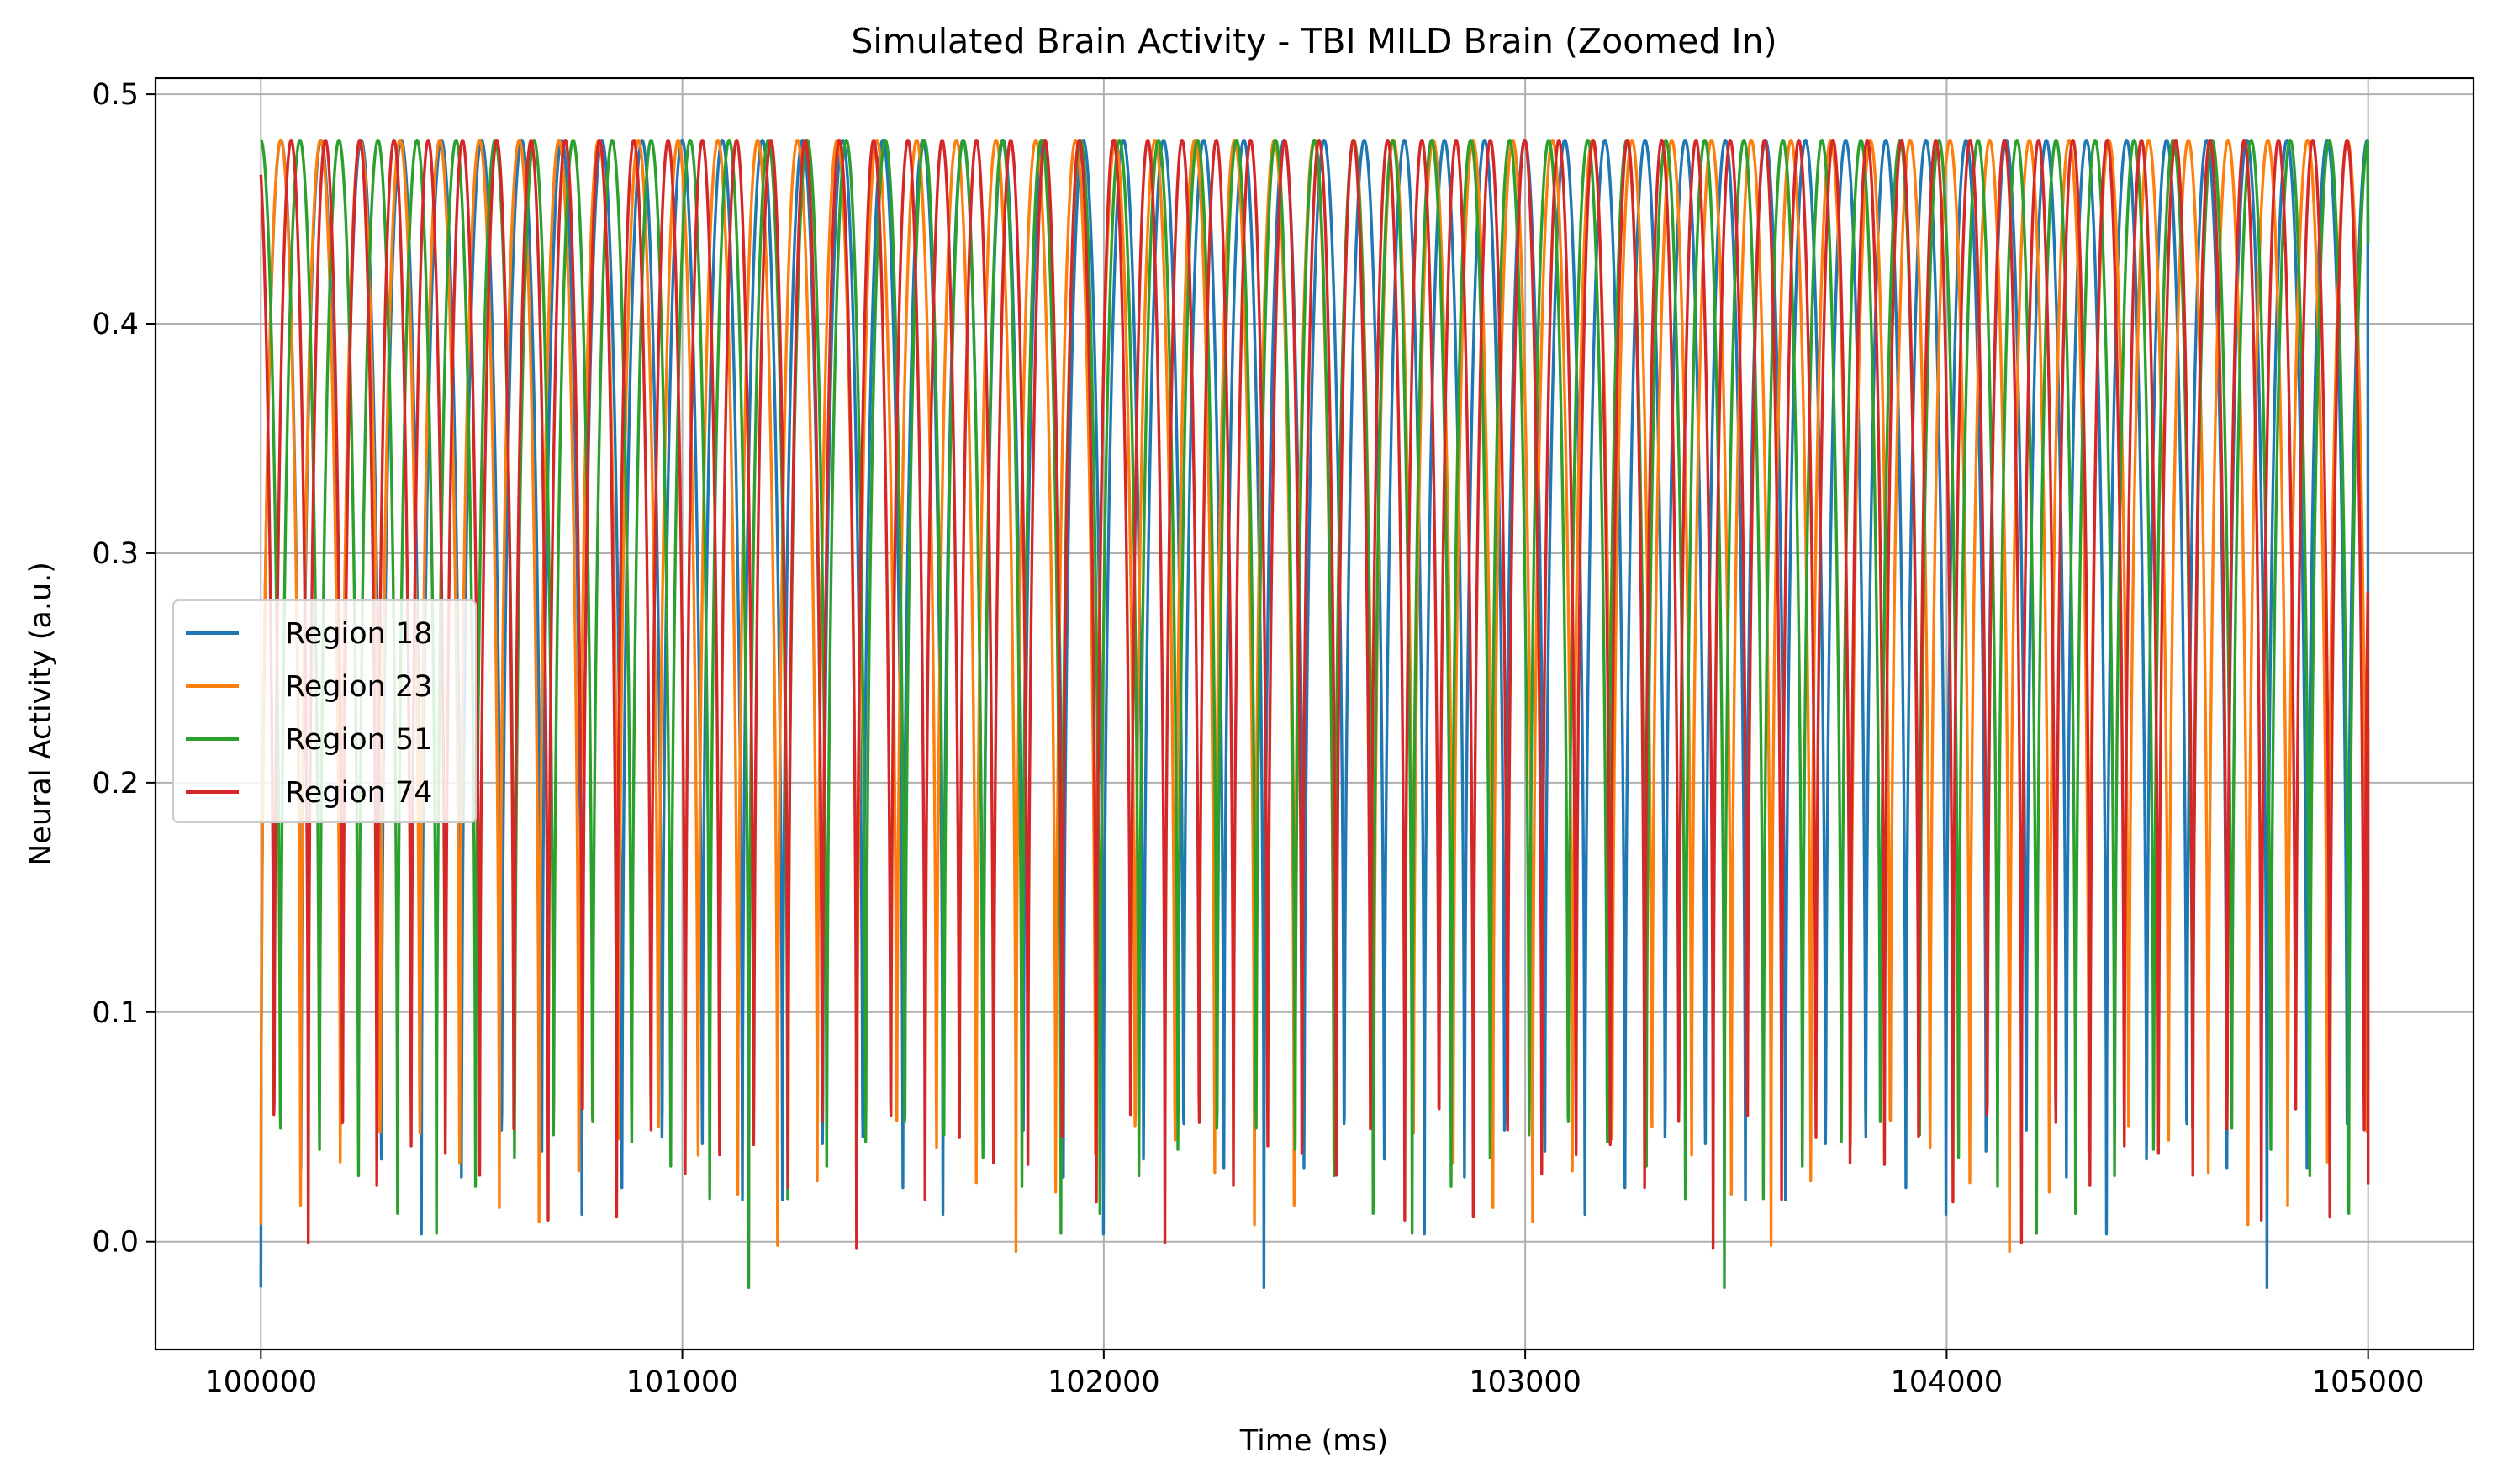 The height and width of the screenshot is (1484, 2497). What do you see at coordinates (115, 554) in the screenshot?
I see `y-tick-label: 0.3` at bounding box center [115, 554].